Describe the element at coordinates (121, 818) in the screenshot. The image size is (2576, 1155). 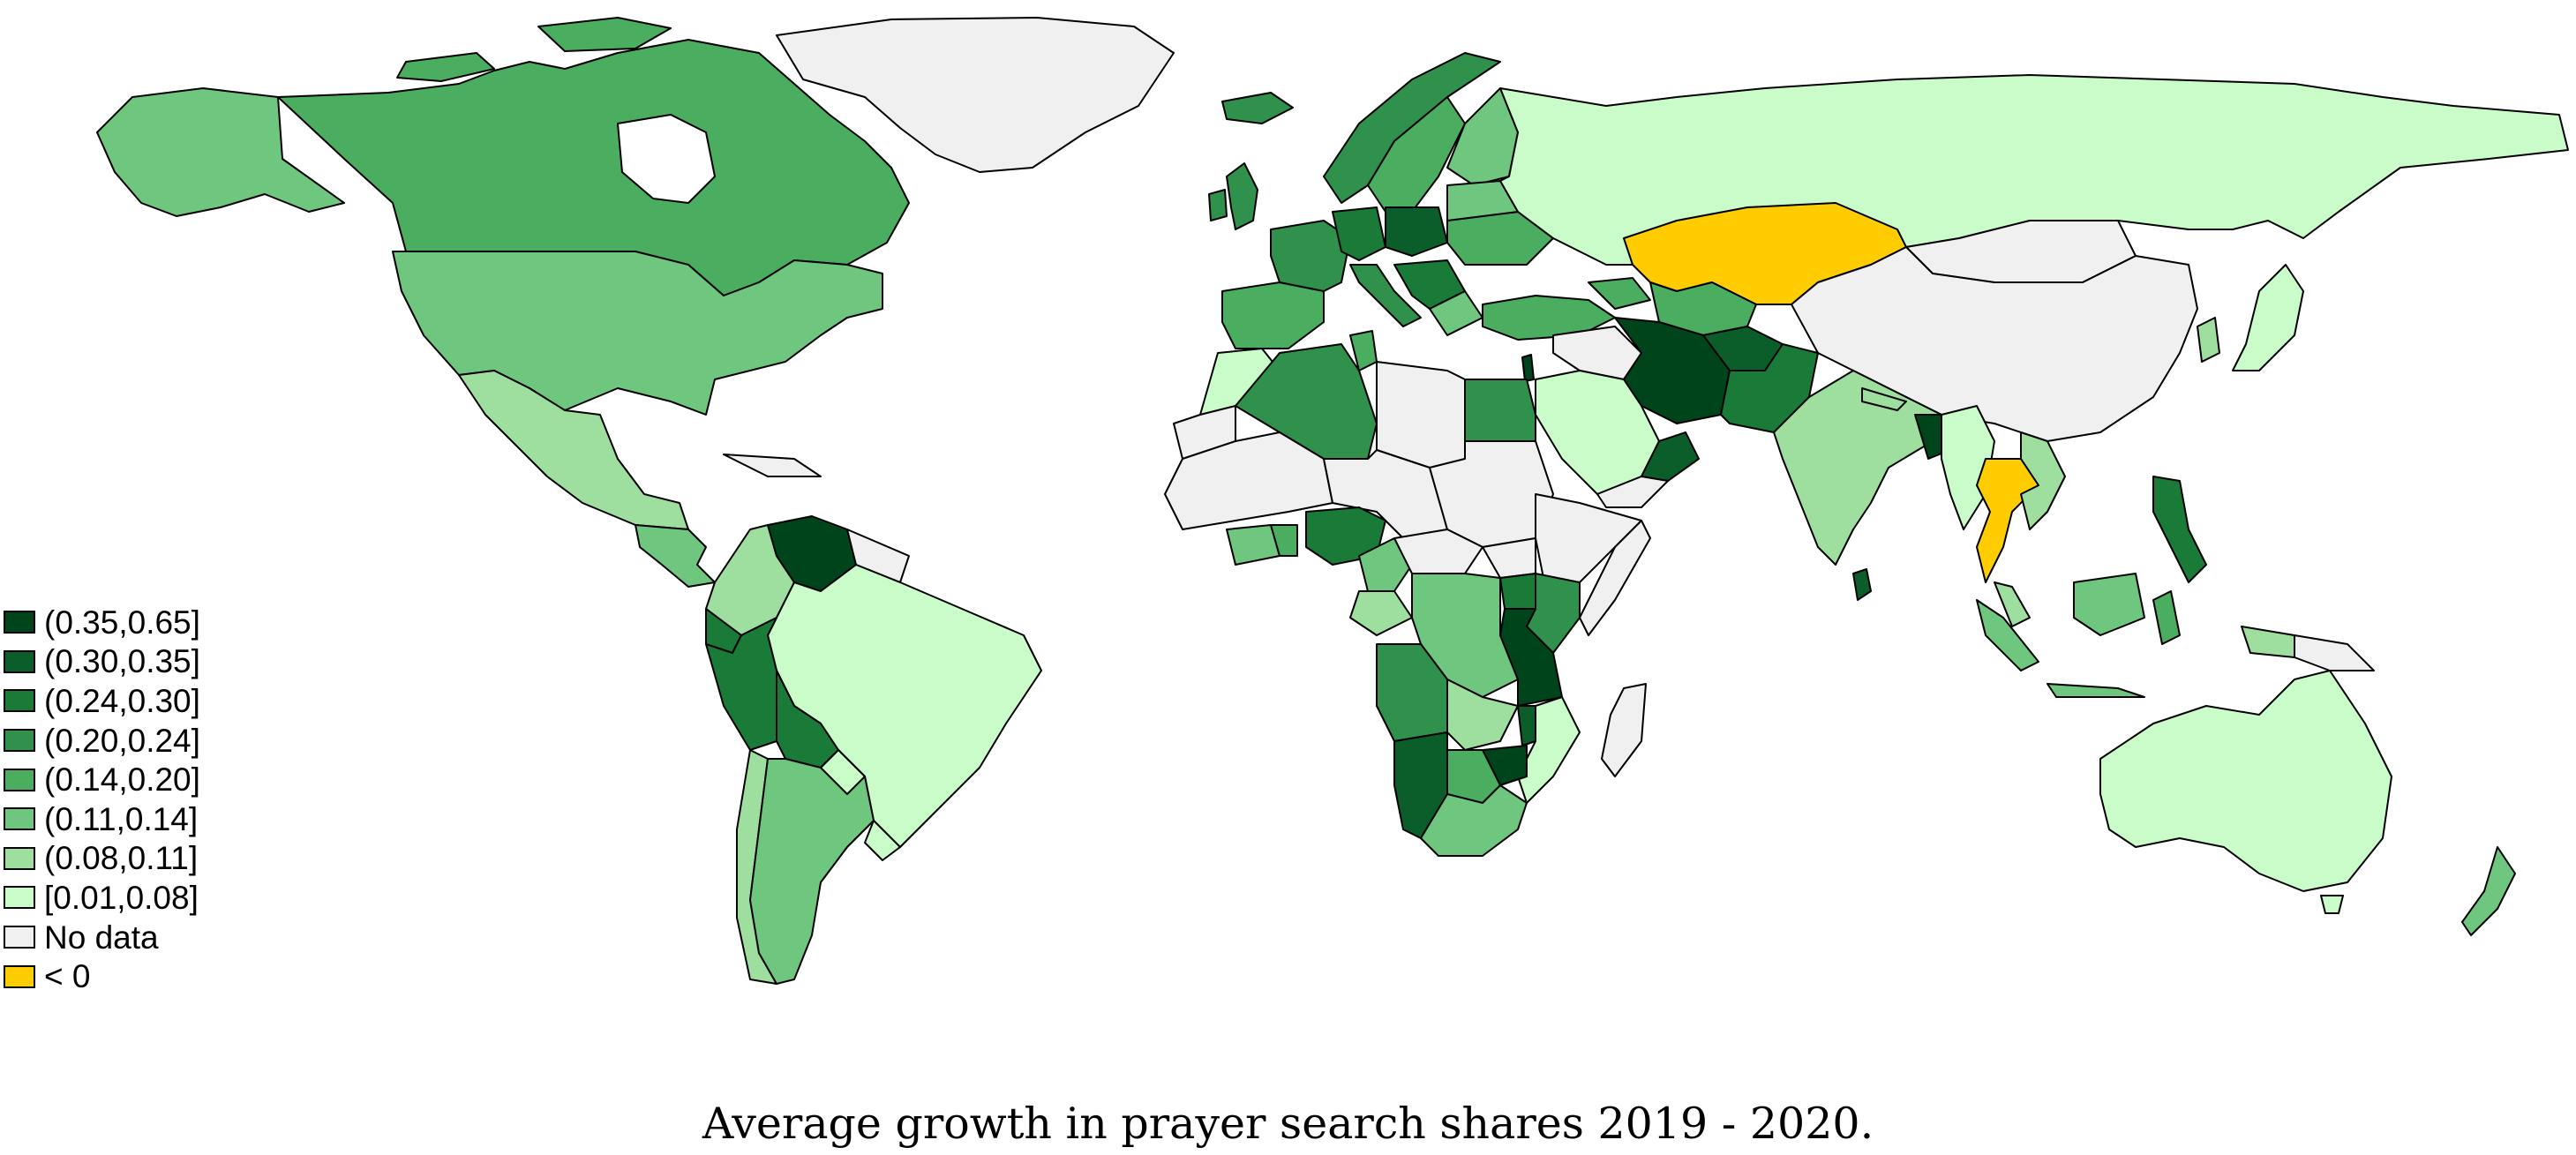
I see `legend-label: (0.11,0.14]` at that location.